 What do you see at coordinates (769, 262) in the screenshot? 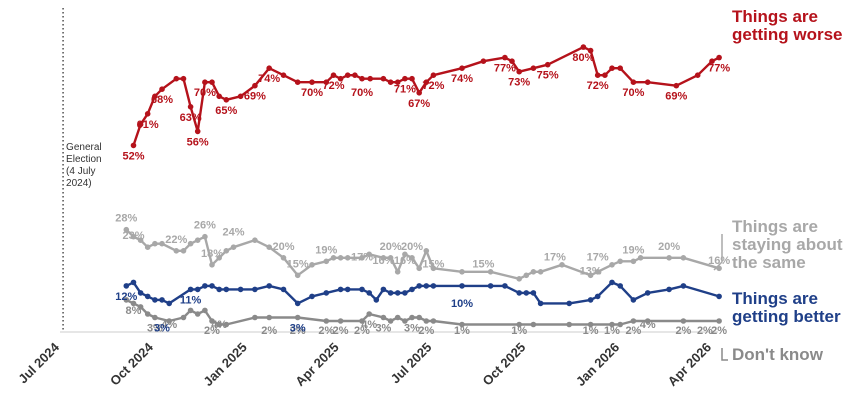
I see `series-title-line: the same` at bounding box center [769, 262].